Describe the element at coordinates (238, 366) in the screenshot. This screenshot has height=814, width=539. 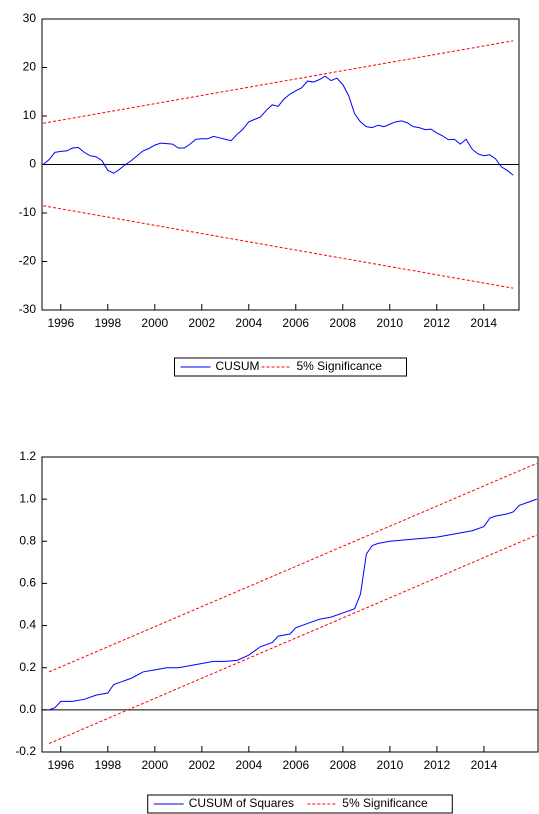
I see `legend-label: CUSUM` at that location.